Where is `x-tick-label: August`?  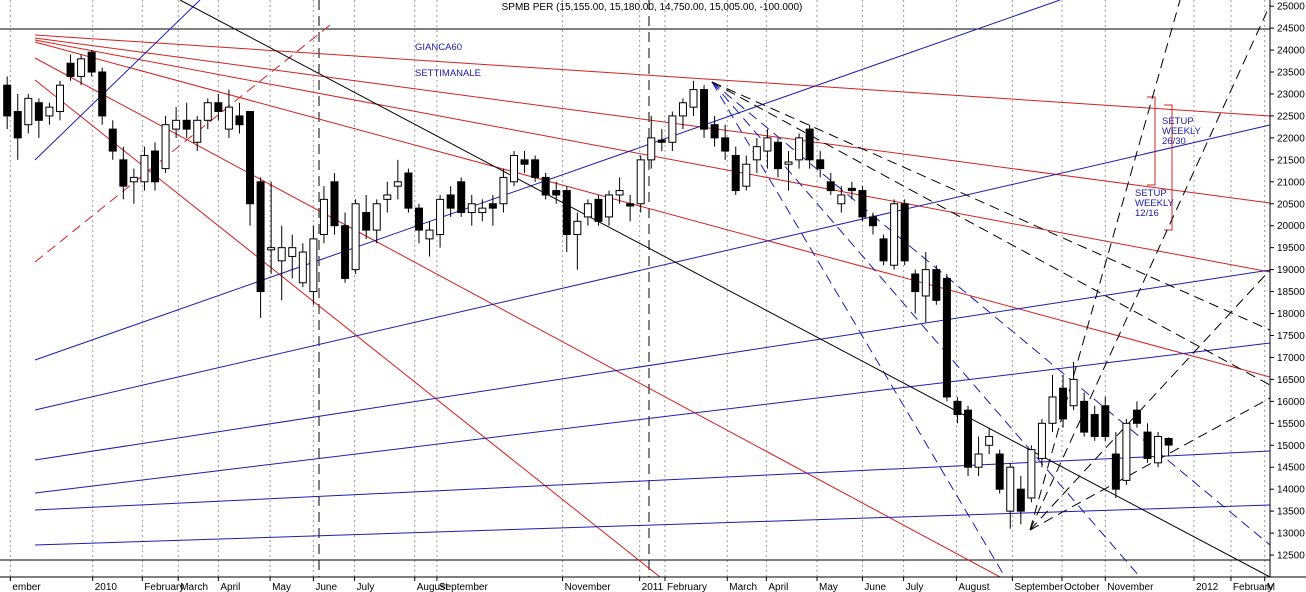
x-tick-label: August is located at coordinates (432, 587).